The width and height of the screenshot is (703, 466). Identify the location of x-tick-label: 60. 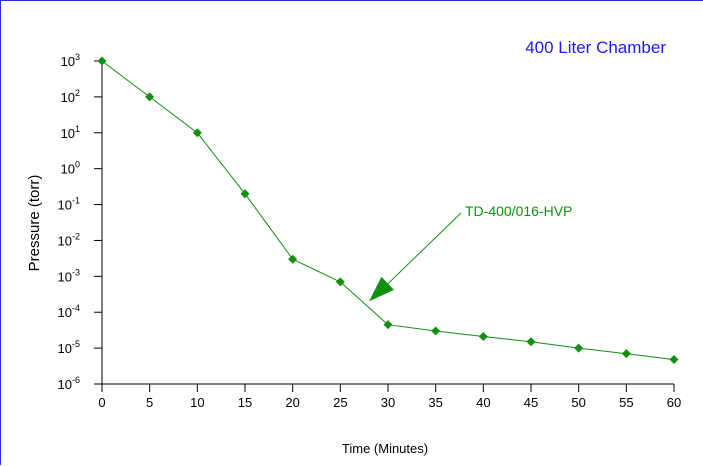
(674, 402).